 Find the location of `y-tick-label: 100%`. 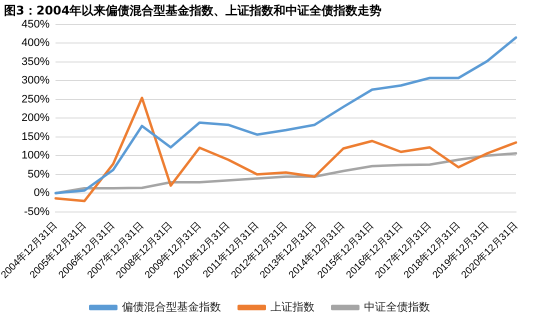

y-tick-label: 100% is located at coordinates (36, 156).